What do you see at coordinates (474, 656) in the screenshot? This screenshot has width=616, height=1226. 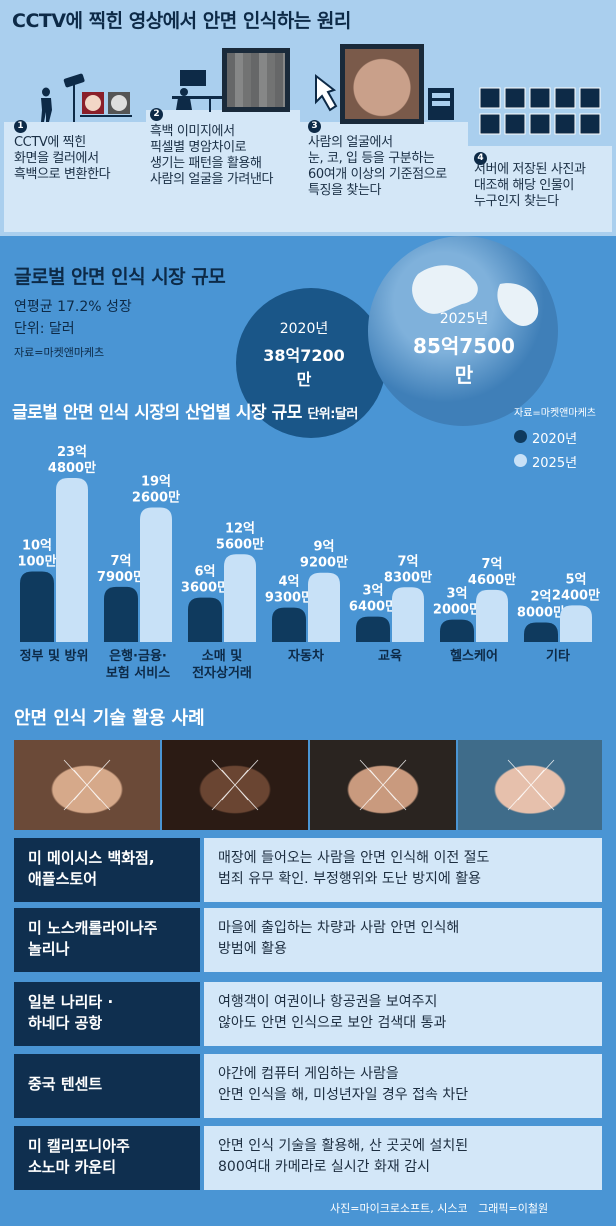 I see `category-label-5: 헬스케어` at bounding box center [474, 656].